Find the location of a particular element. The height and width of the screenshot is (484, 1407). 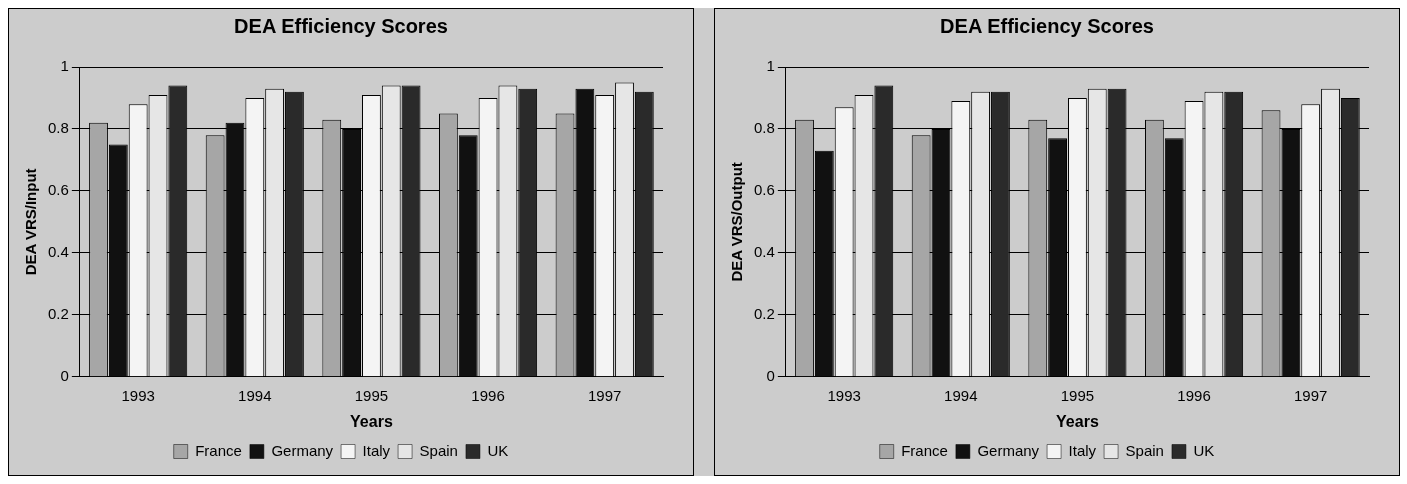

y-axis-title: DEA VRS/Input is located at coordinates (31, 222).